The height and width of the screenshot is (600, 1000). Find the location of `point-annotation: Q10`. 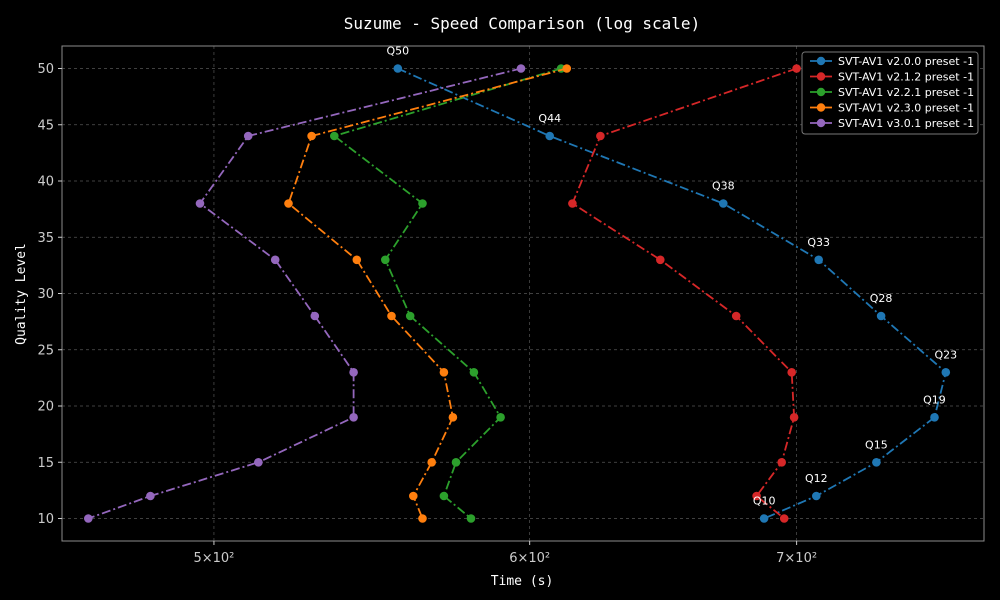

point-annotation: Q10 is located at coordinates (764, 501).